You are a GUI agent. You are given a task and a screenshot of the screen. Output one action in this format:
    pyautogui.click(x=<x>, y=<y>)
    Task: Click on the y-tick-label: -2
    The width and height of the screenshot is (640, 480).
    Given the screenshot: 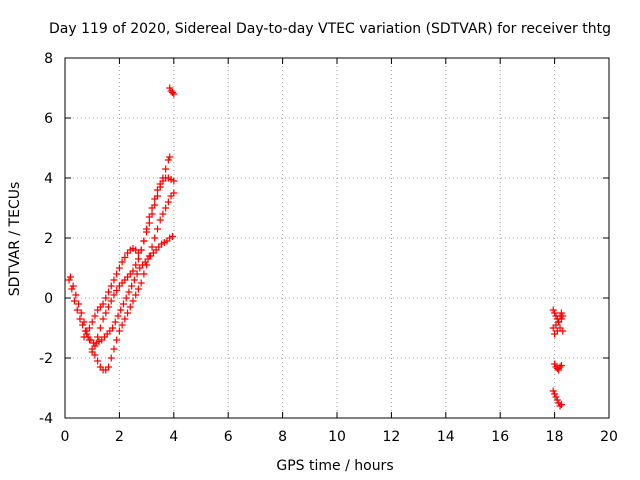 What is the action you would take?
    pyautogui.click(x=46, y=359)
    